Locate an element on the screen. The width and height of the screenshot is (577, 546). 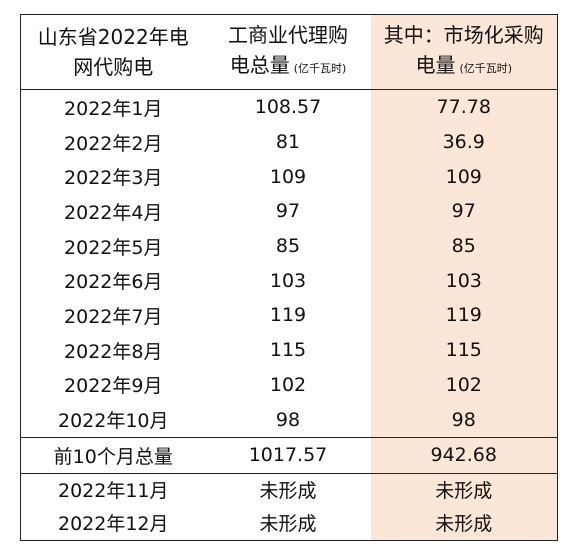
cell-value: 108.57 is located at coordinates (288, 107).